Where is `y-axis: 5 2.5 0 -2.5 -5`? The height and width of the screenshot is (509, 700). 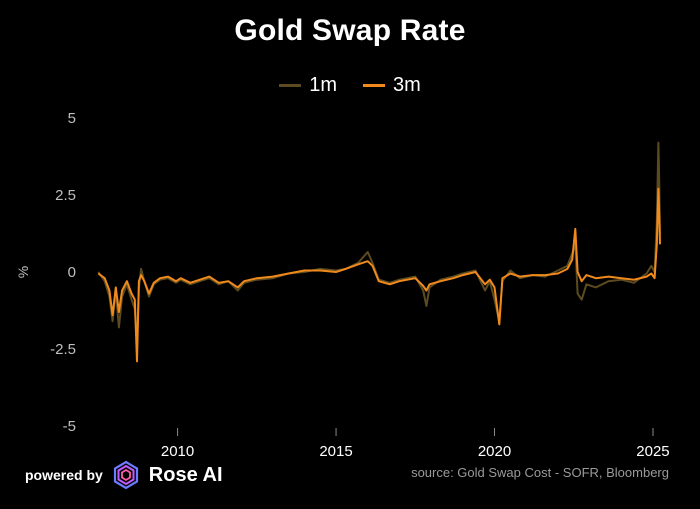 y-axis: 5 2.5 0 -2.5 -5 is located at coordinates (63, 272).